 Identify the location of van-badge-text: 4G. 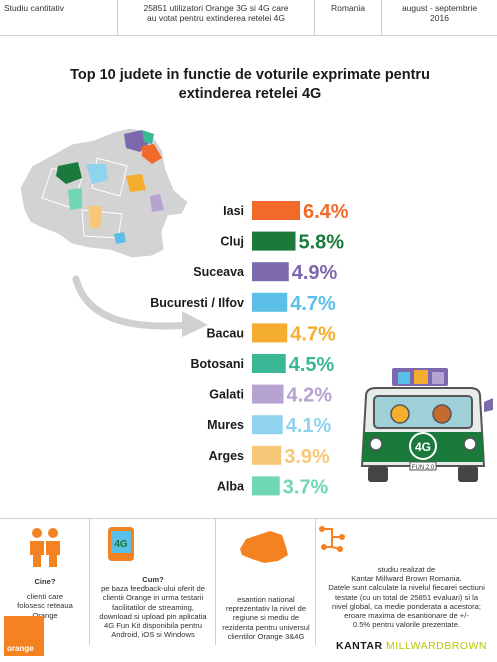
(423, 447).